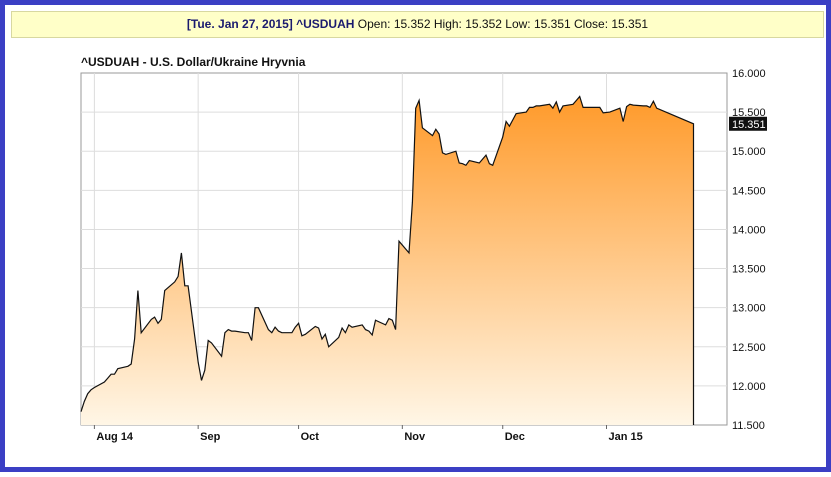 Image resolution: width=831 pixels, height=477 pixels. Describe the element at coordinates (115, 437) in the screenshot. I see `x-tick-label: Aug 14` at that location.